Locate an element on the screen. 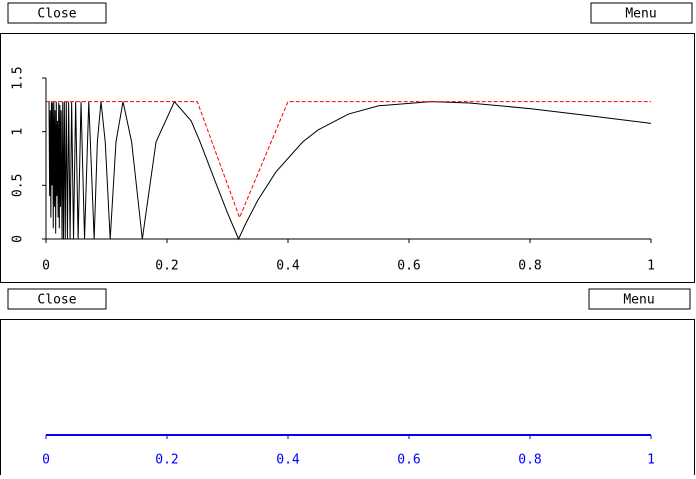 The width and height of the screenshot is (696, 479). y-tick-label: 0 is located at coordinates (18, 239).